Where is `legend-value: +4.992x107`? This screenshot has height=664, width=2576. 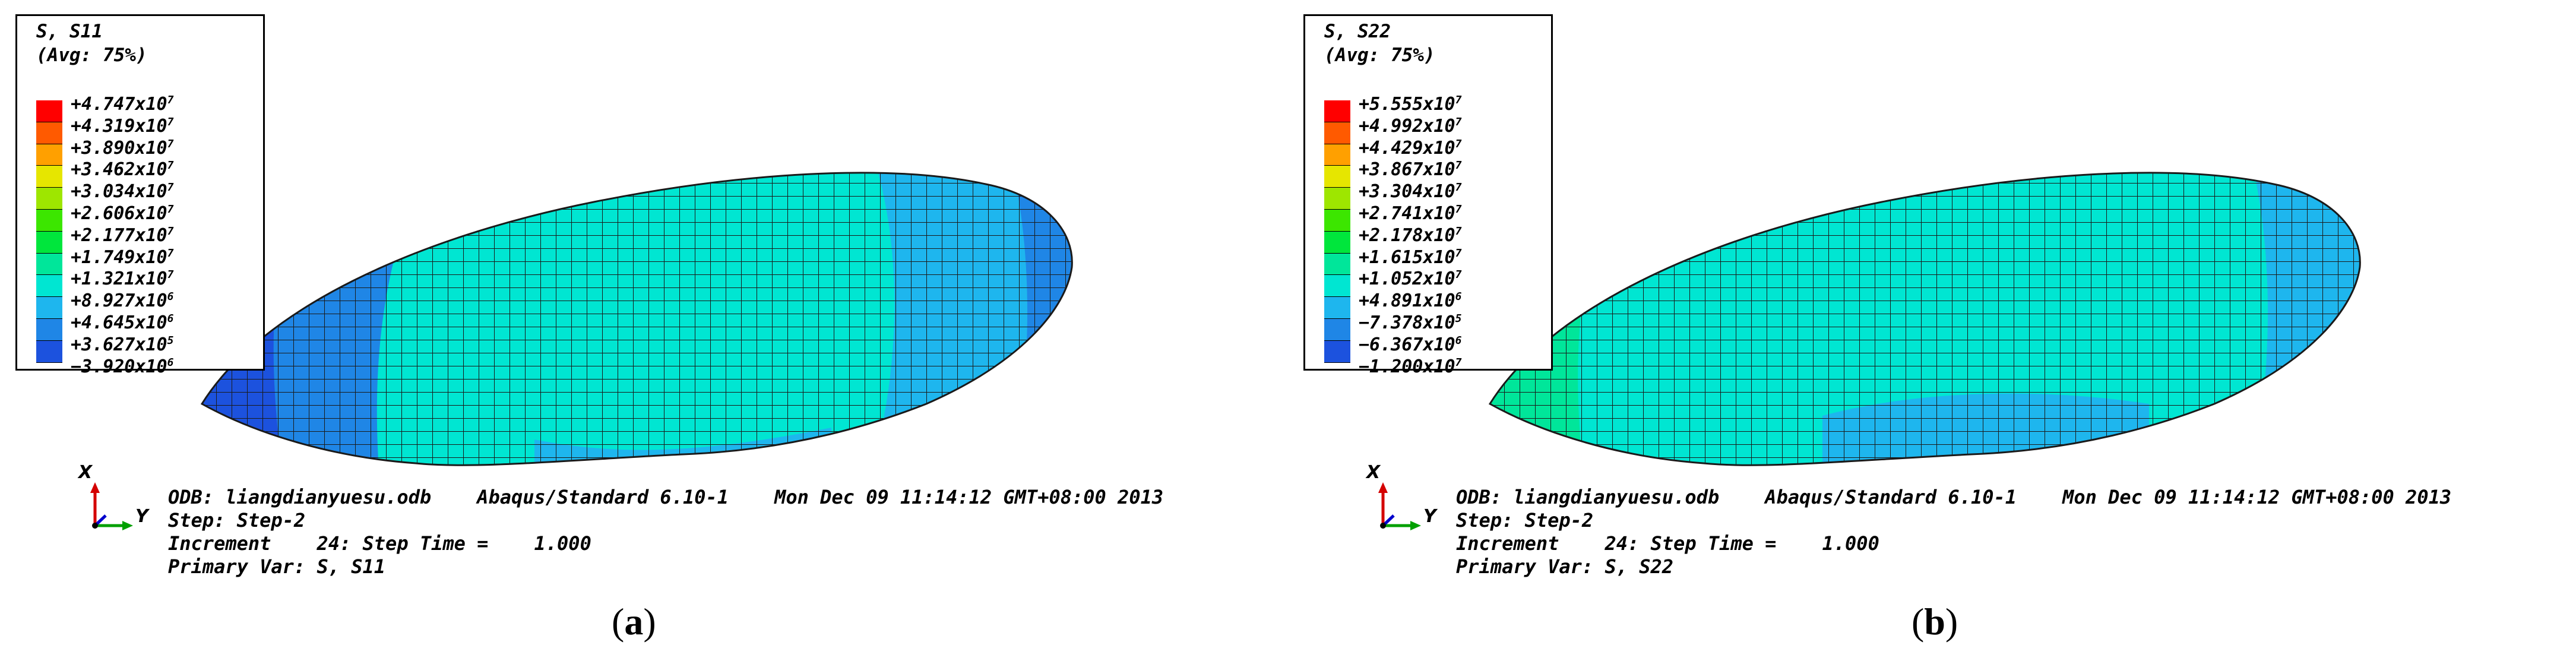 legend-value: +4.992x107 is located at coordinates (1410, 126).